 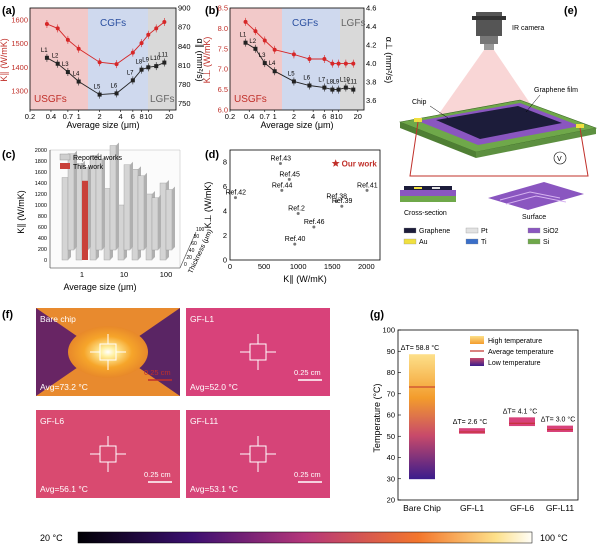 I want to click on panel-a-yticks-left: 1300 1400 1500 1600, so click(x=19, y=55).